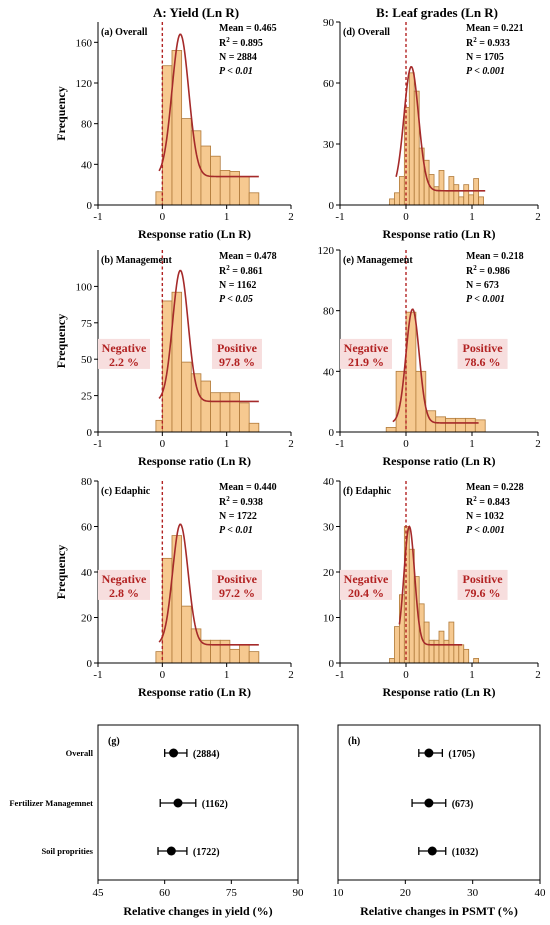  What do you see at coordinates (366, 362) in the screenshot?
I see `negative-label-value: 21.9 %` at bounding box center [366, 362].